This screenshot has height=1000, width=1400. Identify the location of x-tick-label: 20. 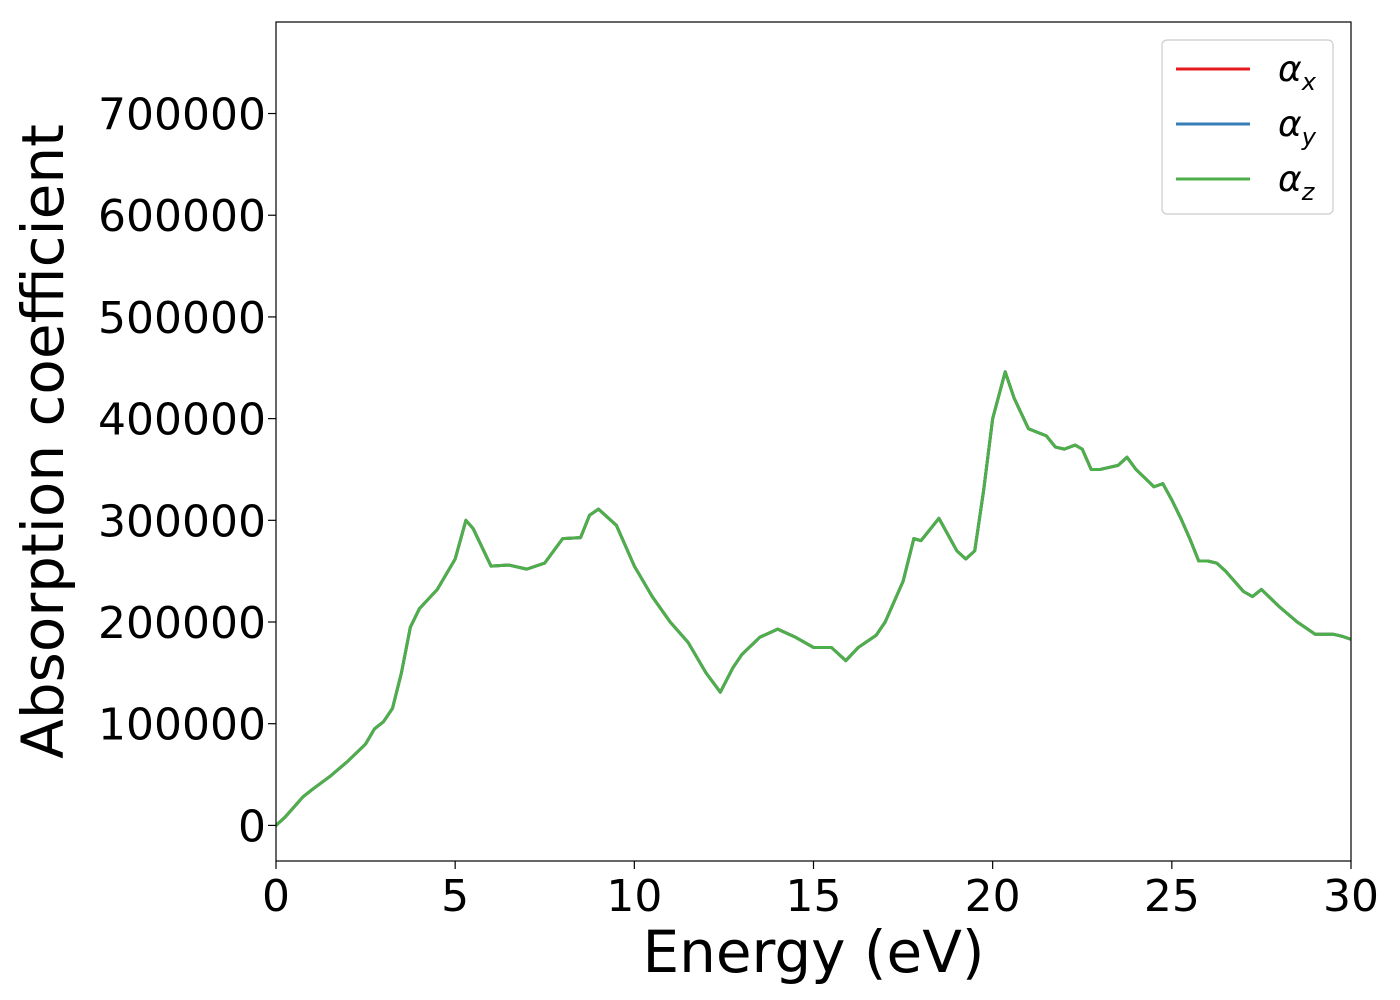
(993, 896).